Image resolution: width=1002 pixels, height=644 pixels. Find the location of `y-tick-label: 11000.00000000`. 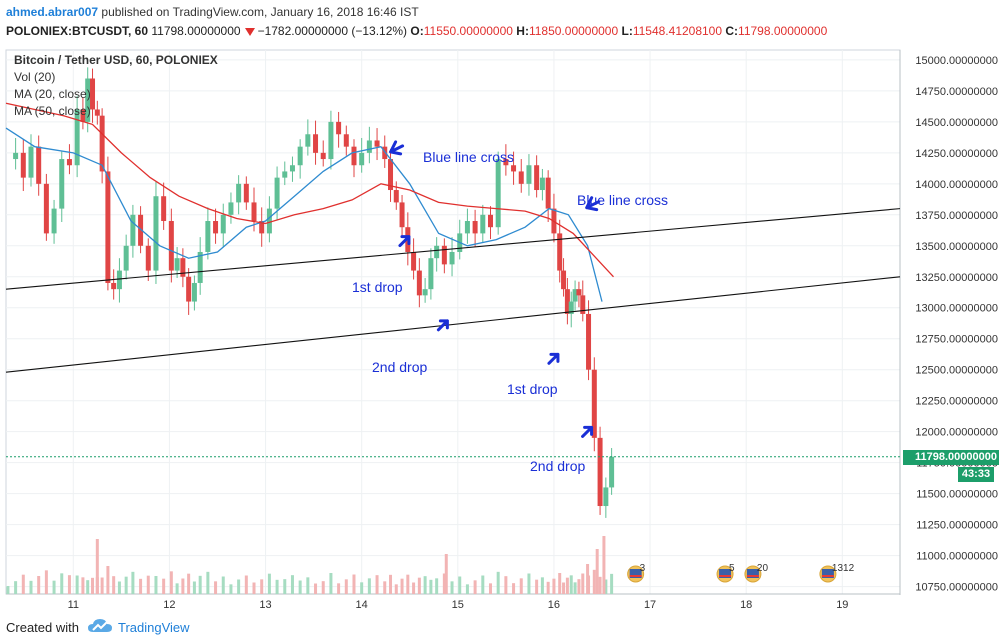

y-tick-label: 11000.00000000 is located at coordinates (957, 557).